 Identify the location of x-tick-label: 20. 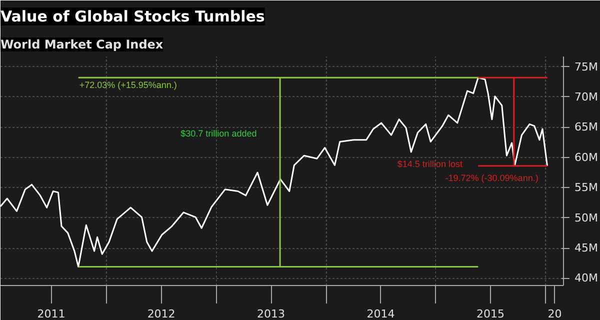
(555, 314).